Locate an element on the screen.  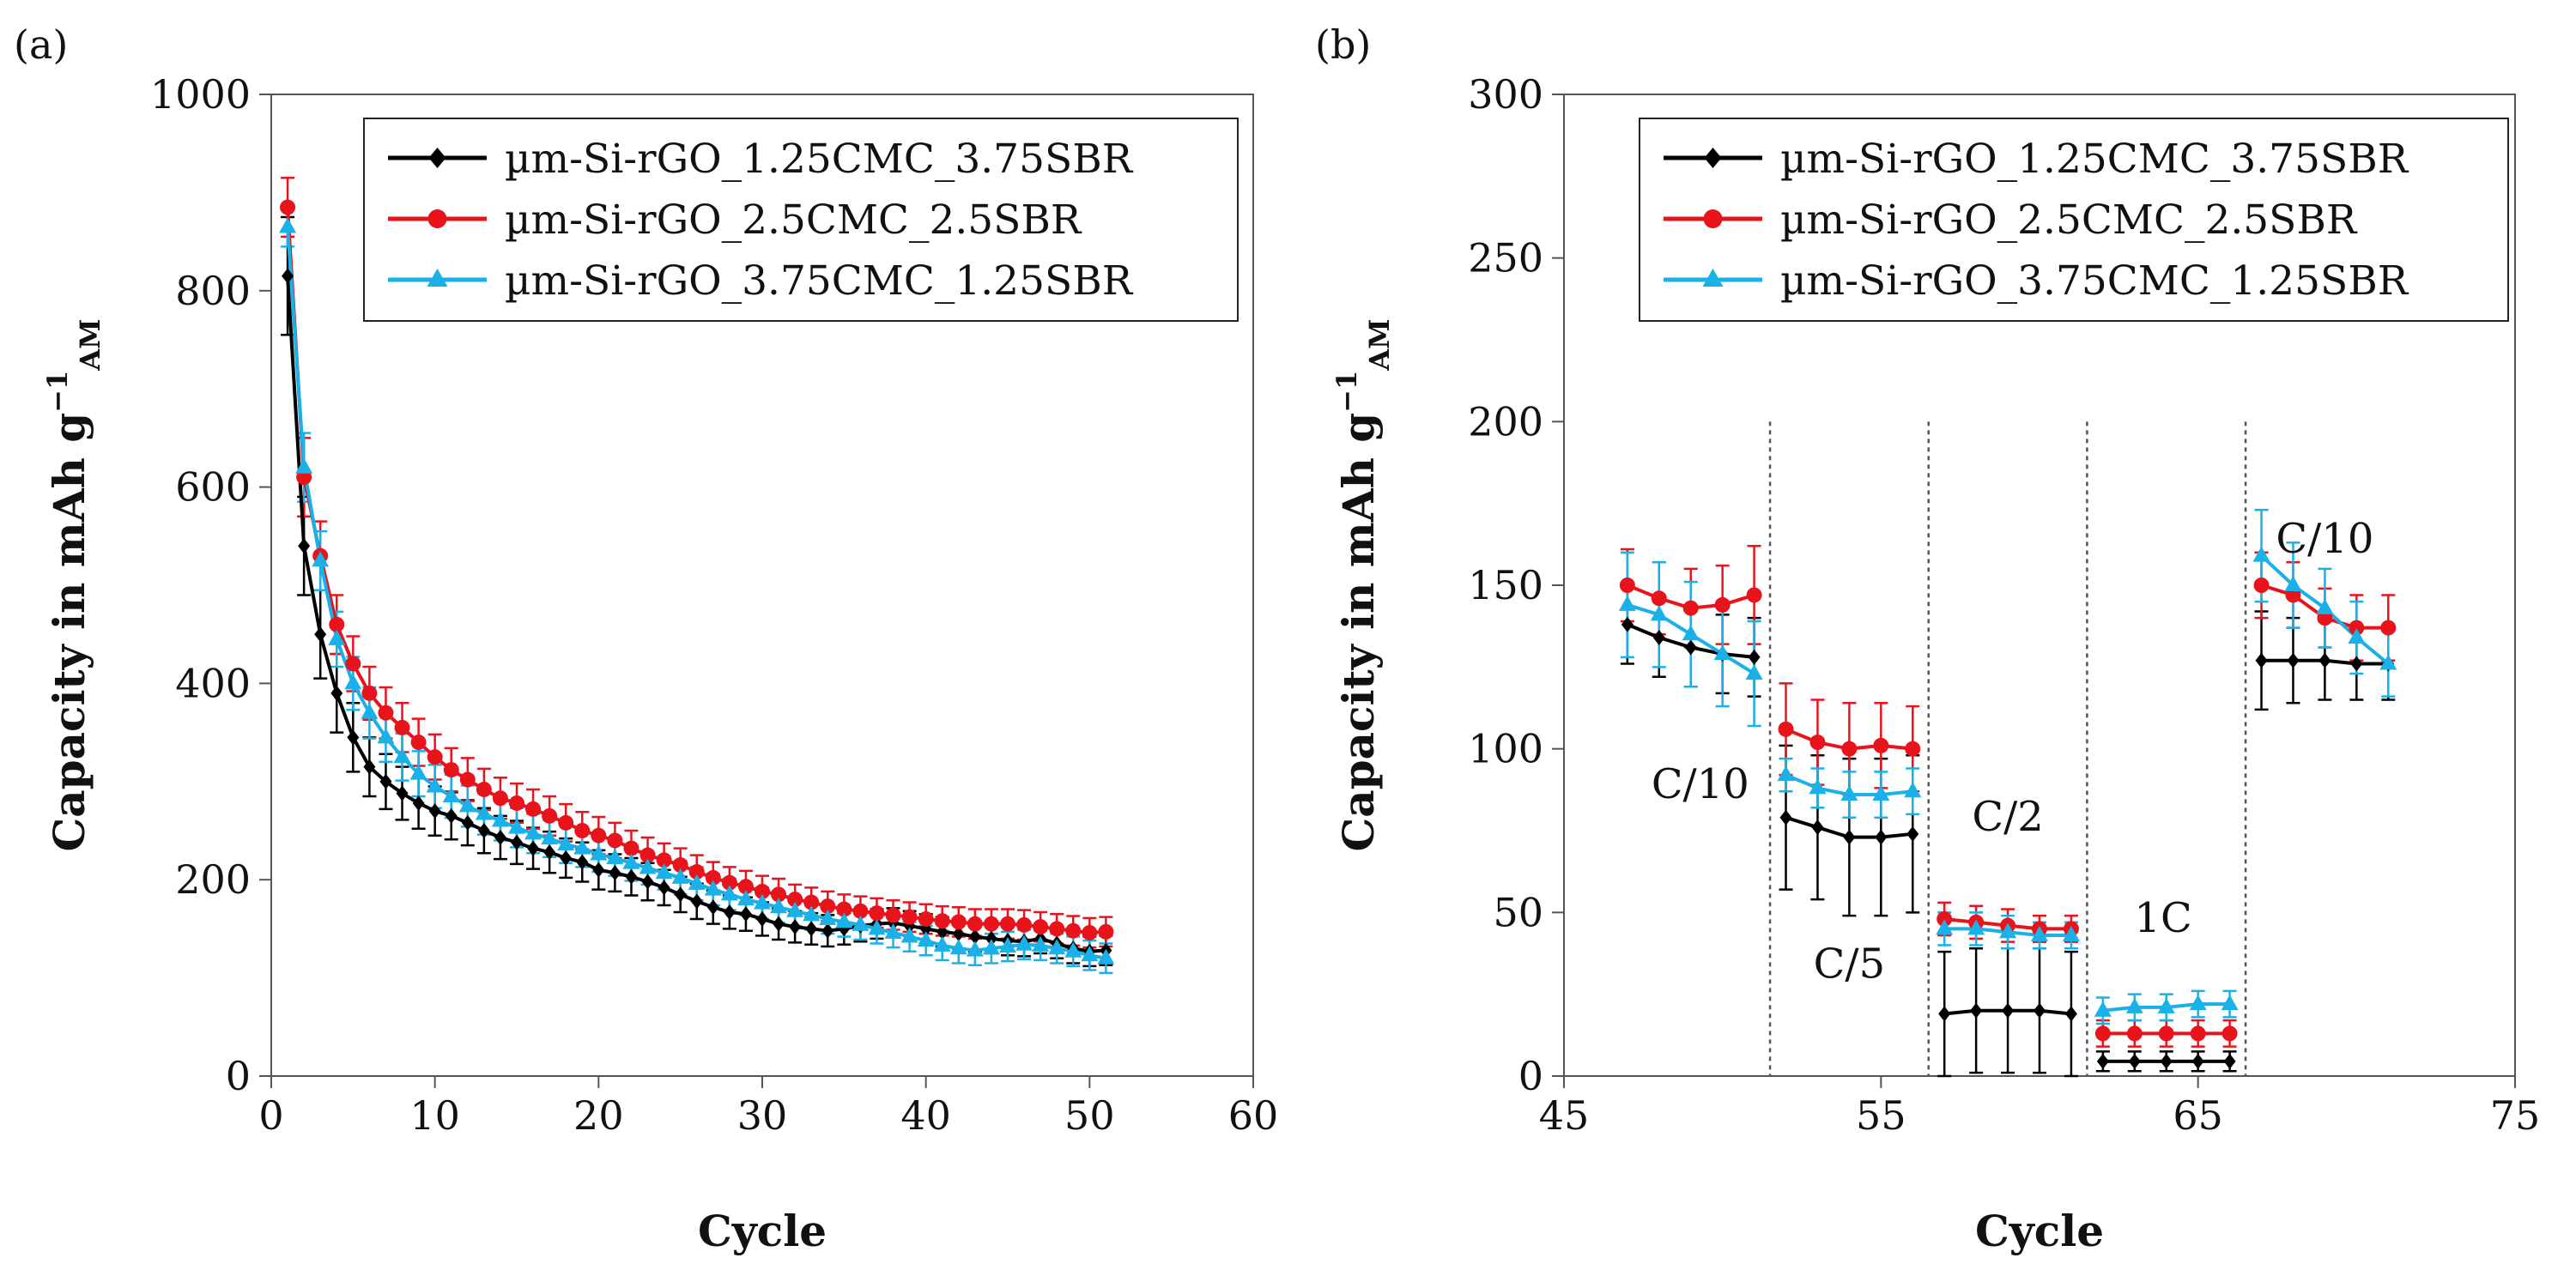
legend-a-label-0: µm-Si-rGO_1.25CMC_3.75SBR is located at coordinates (819, 160).